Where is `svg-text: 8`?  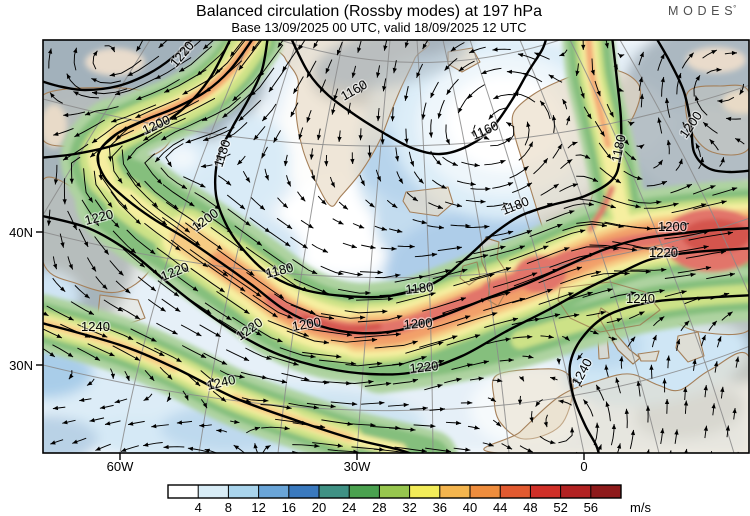
svg-text: 8 is located at coordinates (228, 507).